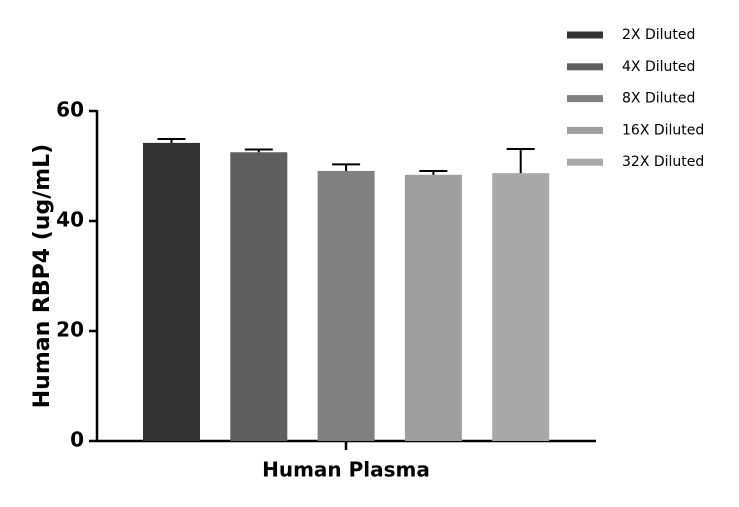 This screenshot has height=507, width=739. I want to click on y-axis-label: Human RBP4 (ug/mL), so click(42, 276).